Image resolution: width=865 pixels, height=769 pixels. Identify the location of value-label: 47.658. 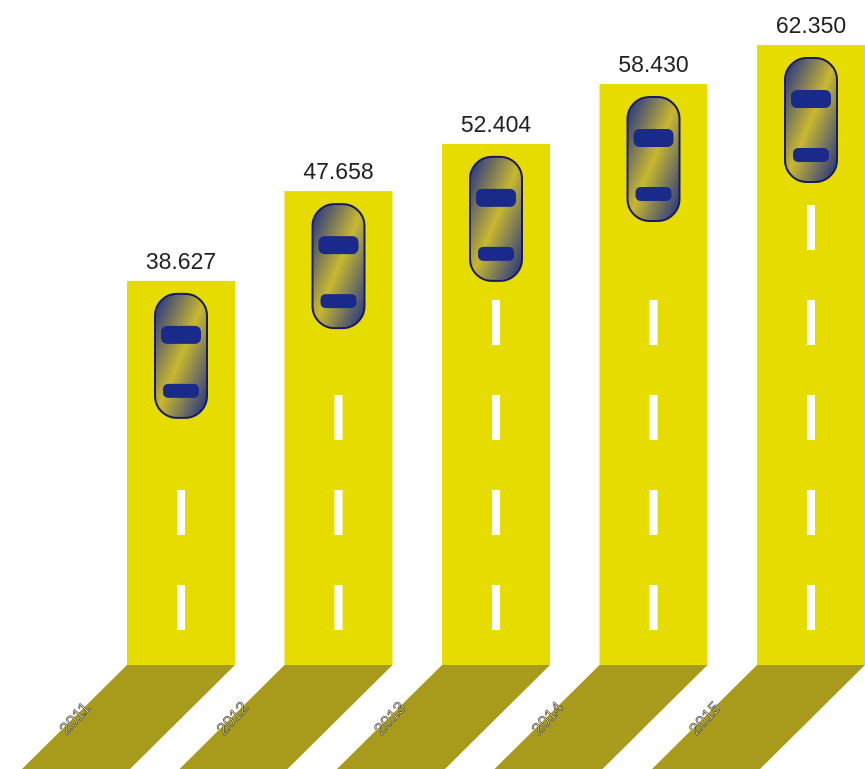
(338, 171).